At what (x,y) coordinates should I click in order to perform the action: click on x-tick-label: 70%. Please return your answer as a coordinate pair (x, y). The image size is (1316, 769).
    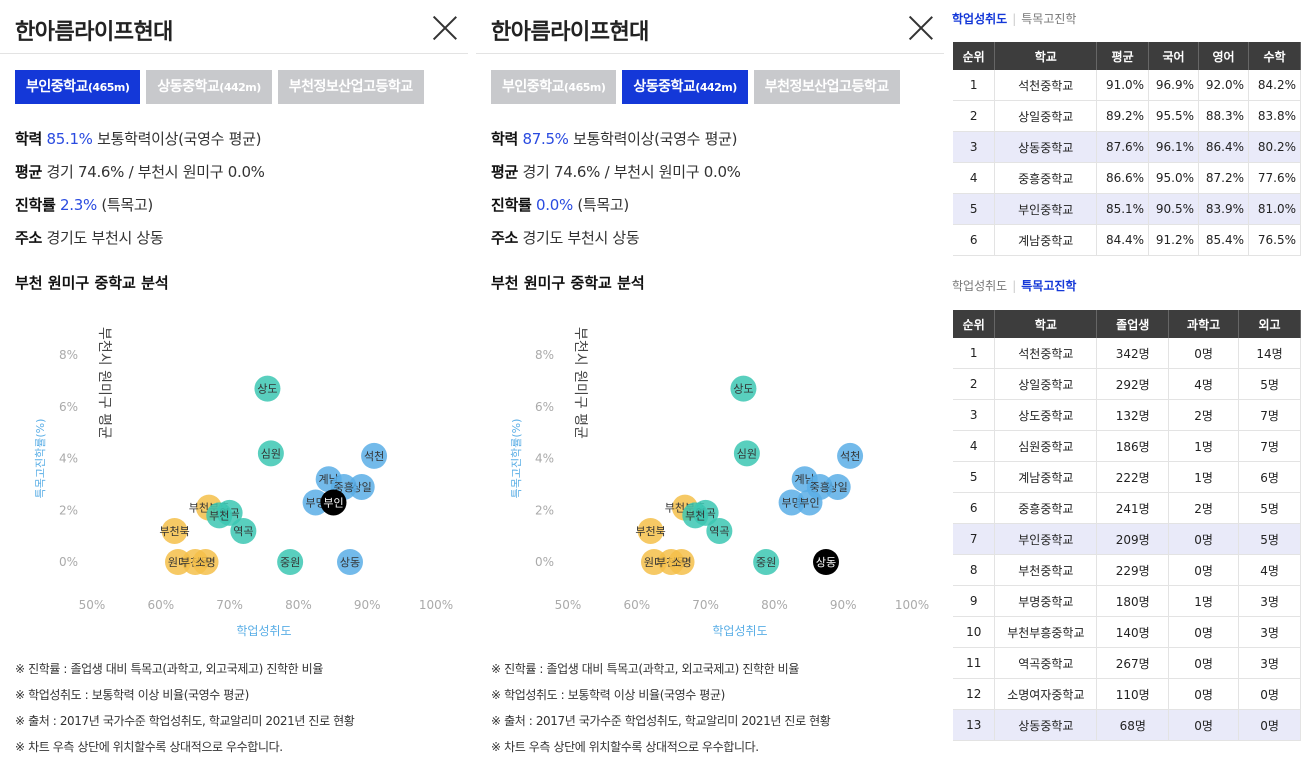
    Looking at the image, I should click on (705, 605).